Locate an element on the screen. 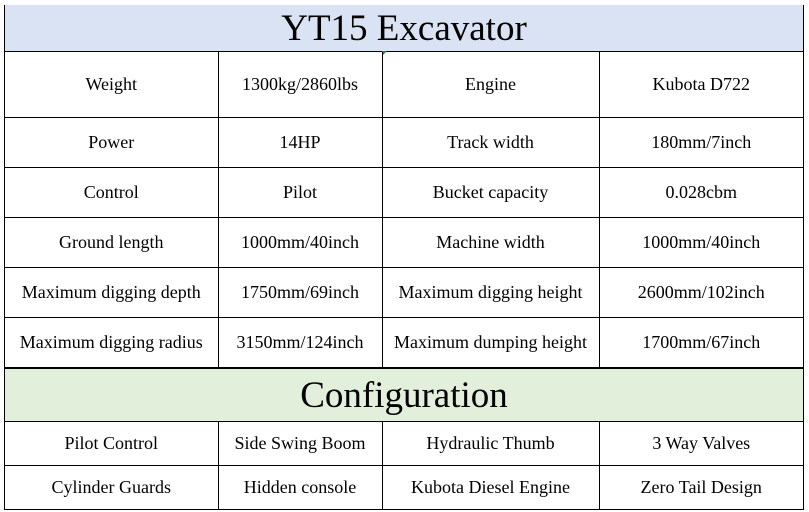 The height and width of the screenshot is (512, 809). configuration-item: Hydraulic Thumb is located at coordinates (491, 444).